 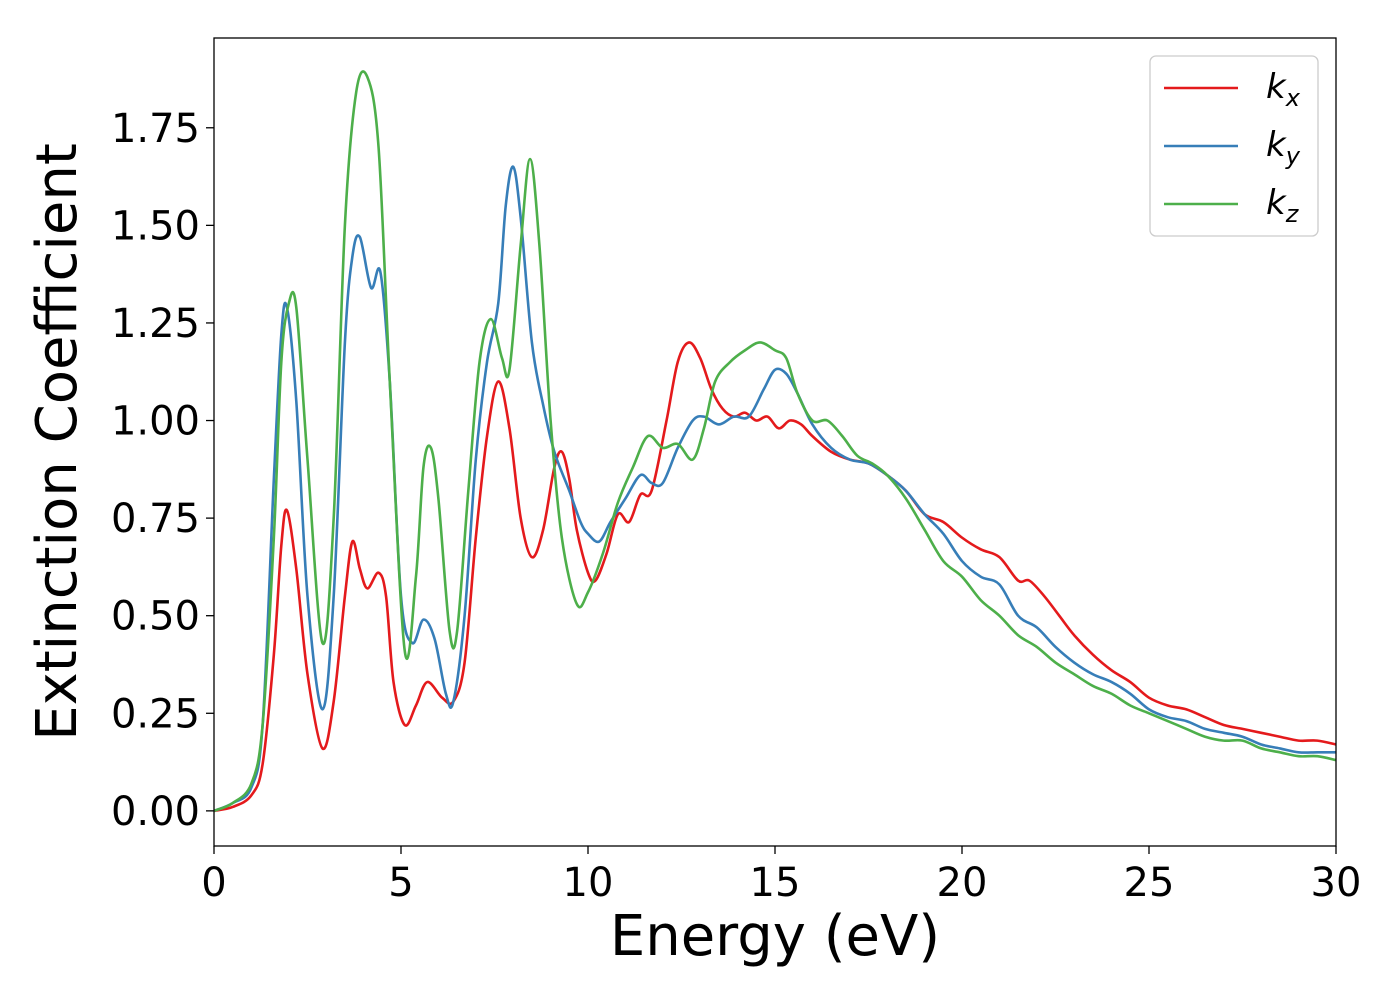 What do you see at coordinates (1336, 883) in the screenshot?
I see `x-tick-label: 30` at bounding box center [1336, 883].